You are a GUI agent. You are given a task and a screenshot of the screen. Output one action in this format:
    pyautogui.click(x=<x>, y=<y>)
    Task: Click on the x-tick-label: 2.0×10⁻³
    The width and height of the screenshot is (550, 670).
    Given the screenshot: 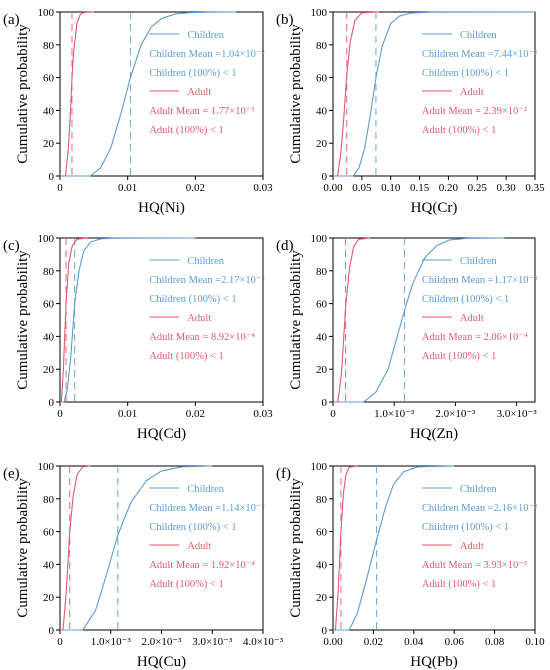 What is the action you would take?
    pyautogui.click(x=455, y=414)
    